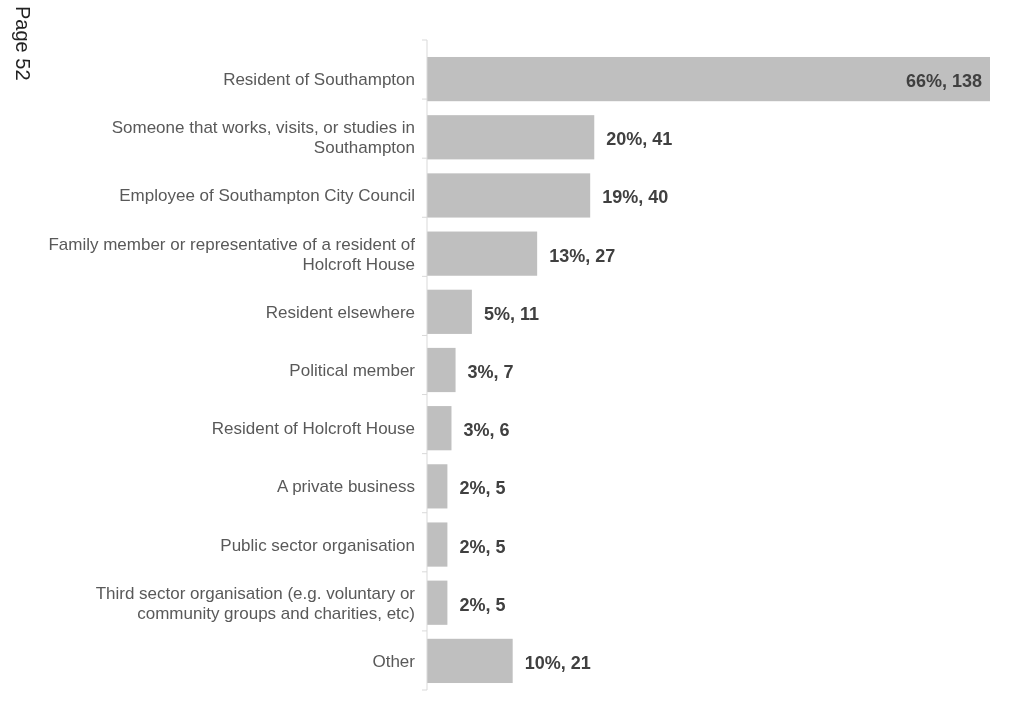 The width and height of the screenshot is (1009, 703). I want to click on y-tick-label: Political member, so click(352, 370).